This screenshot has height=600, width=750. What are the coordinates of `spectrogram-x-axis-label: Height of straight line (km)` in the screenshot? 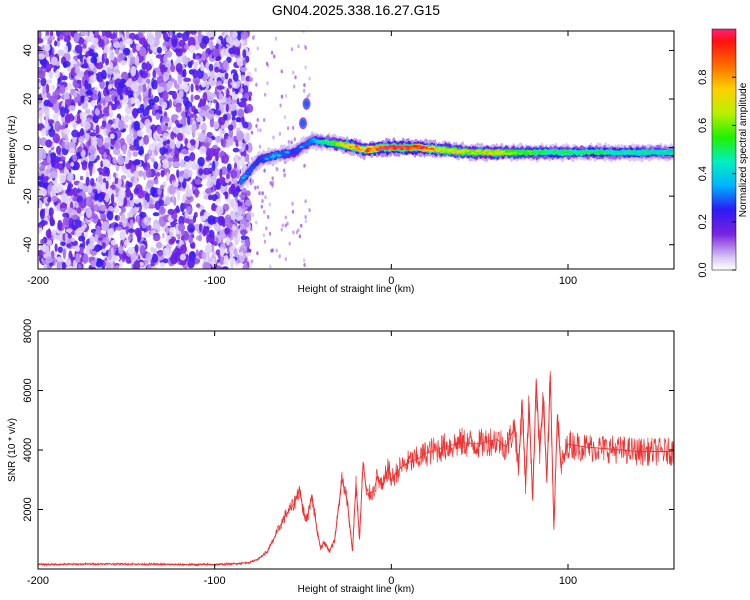 It's located at (356, 289).